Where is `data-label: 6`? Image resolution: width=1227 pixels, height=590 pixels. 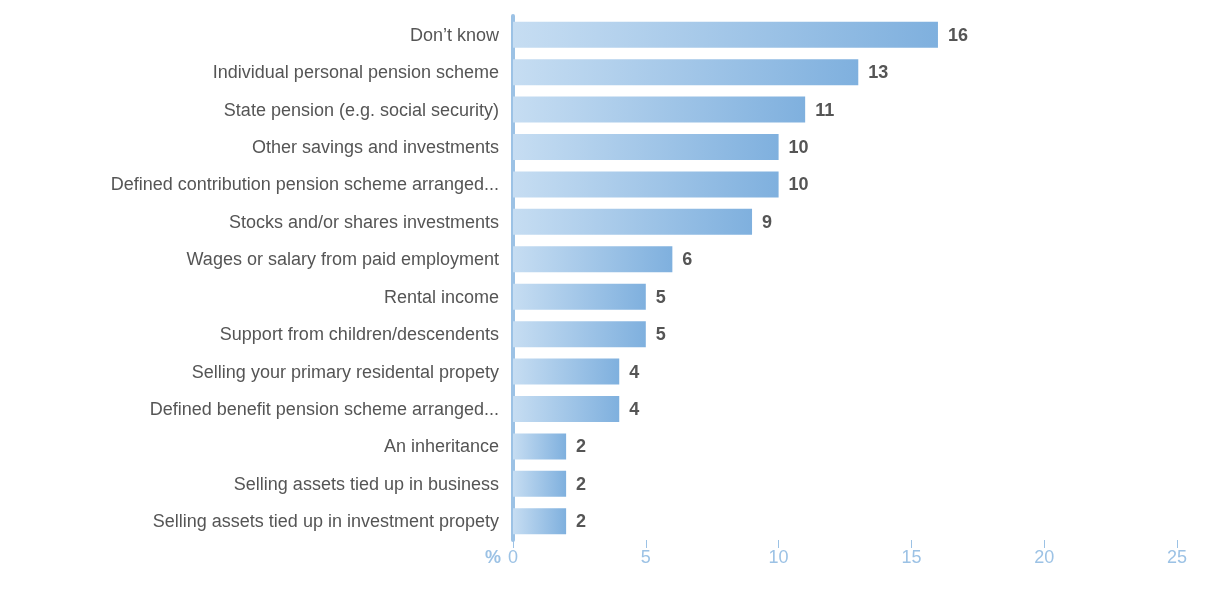
data-label: 6 is located at coordinates (687, 259).